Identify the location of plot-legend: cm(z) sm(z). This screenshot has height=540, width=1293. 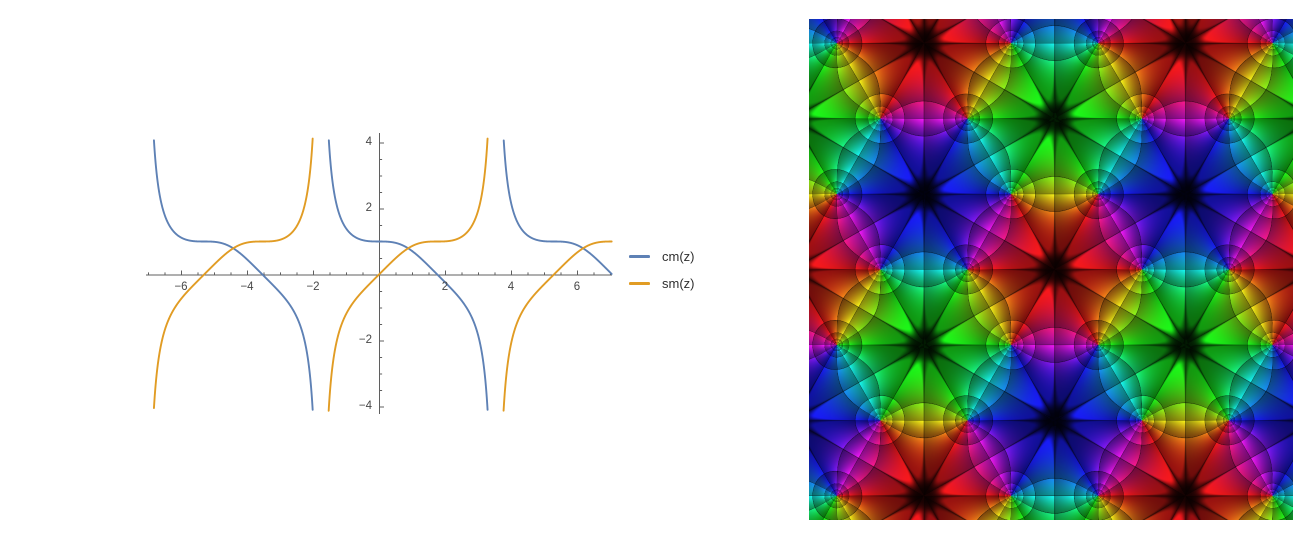
(662, 270).